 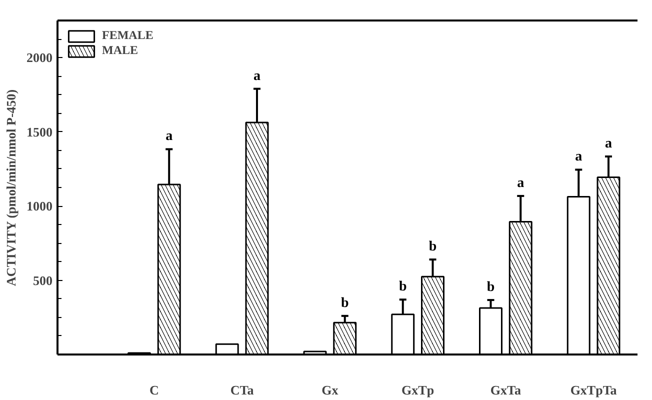 What do you see at coordinates (594, 390) in the screenshot?
I see `x-tick-label: GxTpTa` at bounding box center [594, 390].